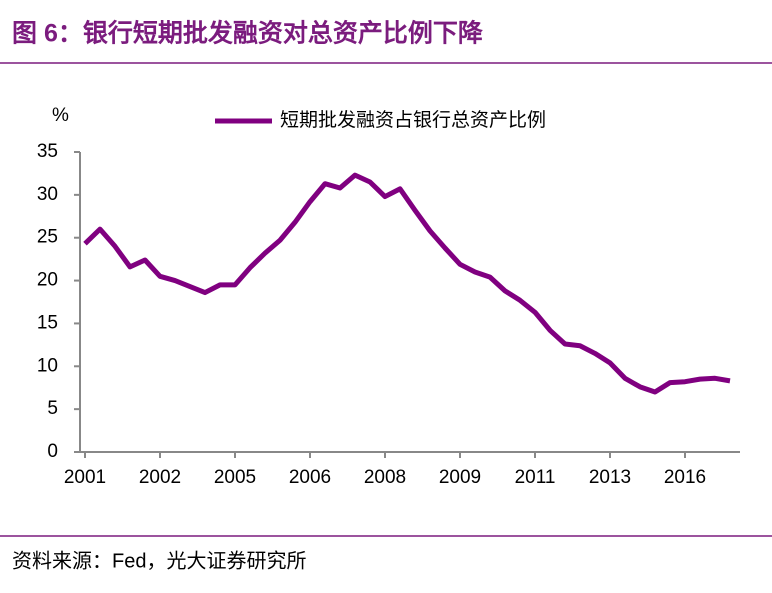  I want to click on x-tick-label: 2011, so click(535, 477).